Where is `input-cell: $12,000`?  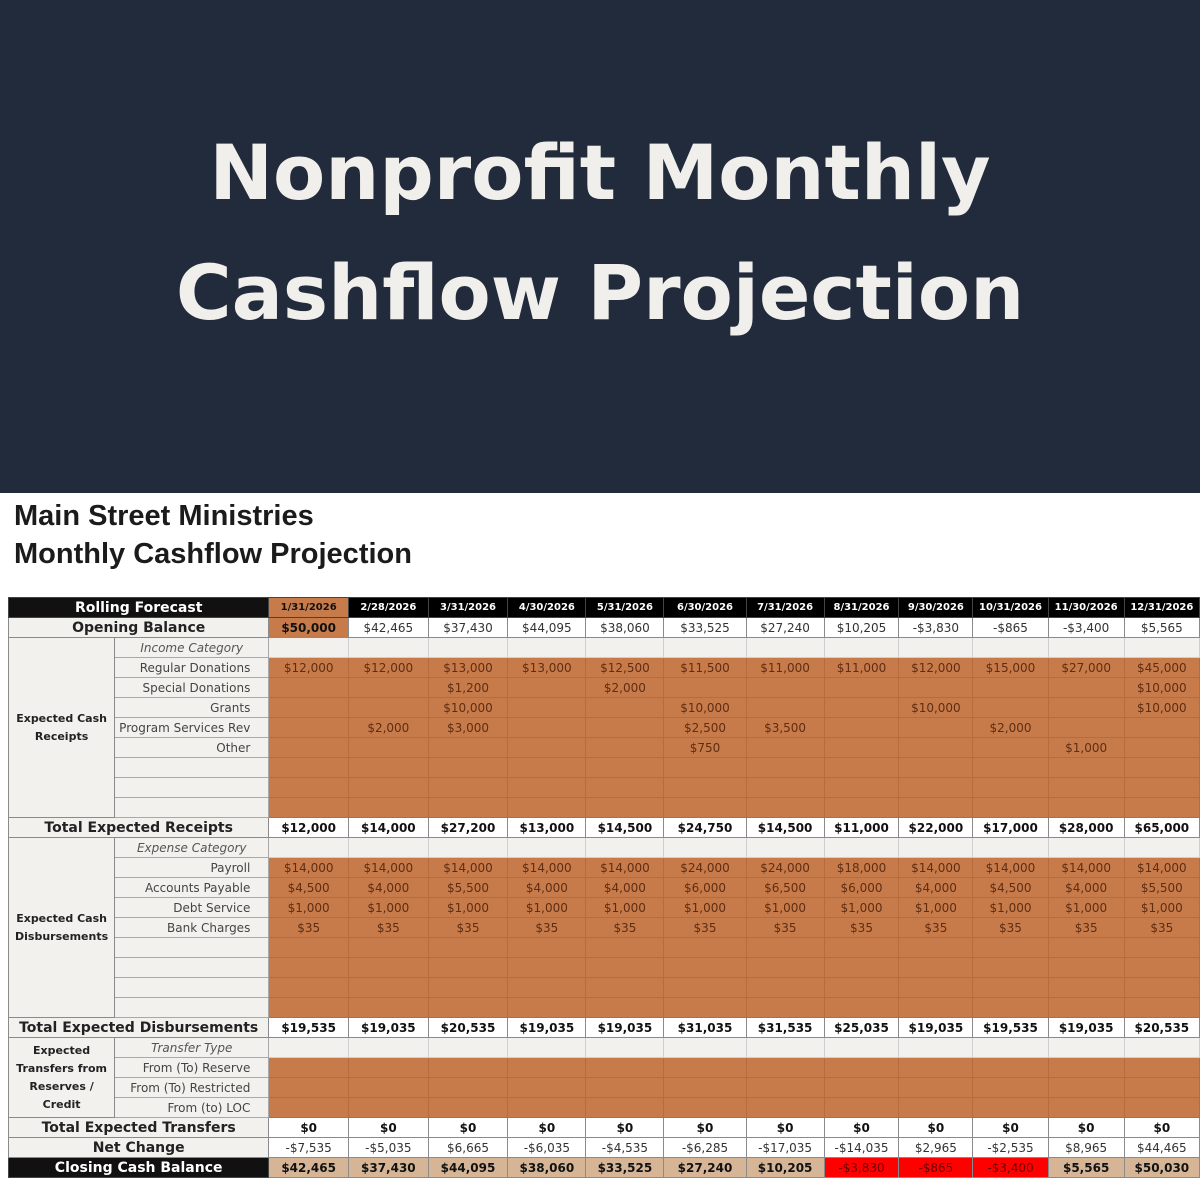
input-cell: $12,000 is located at coordinates (388, 667).